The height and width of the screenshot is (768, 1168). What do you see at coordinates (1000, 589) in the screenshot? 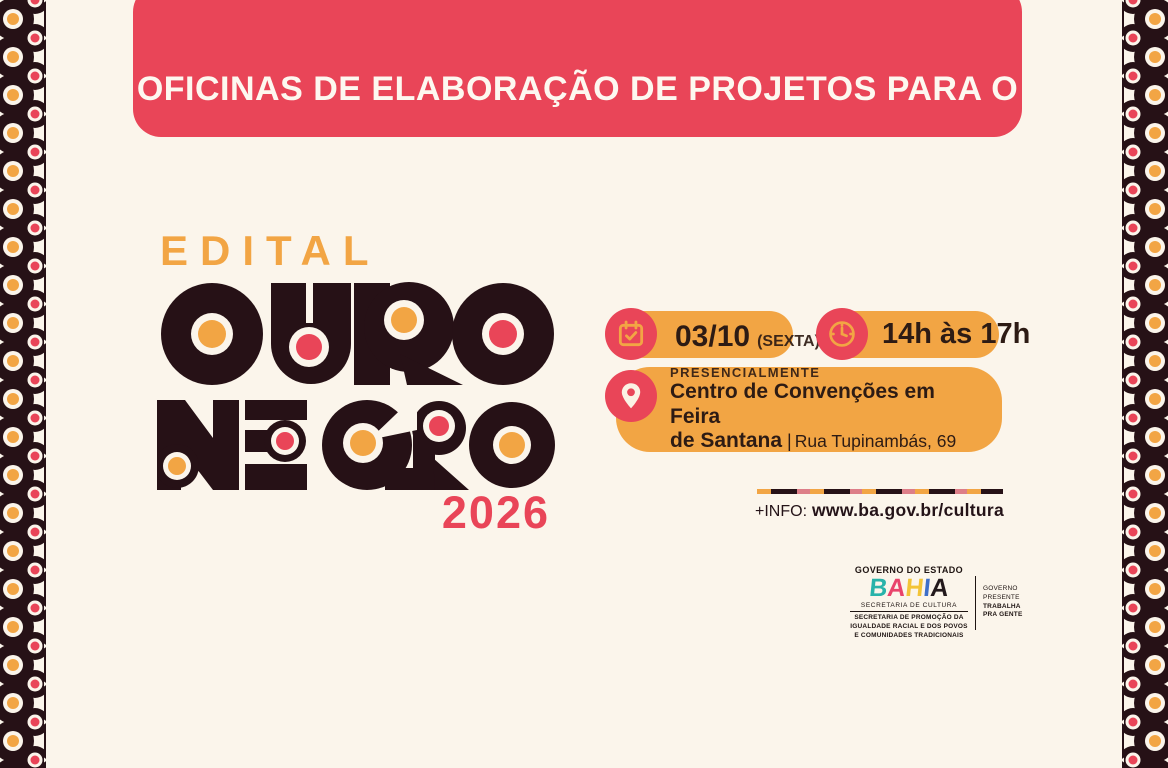
I see `gov-slogan-line: GOVERNO` at bounding box center [1000, 589].